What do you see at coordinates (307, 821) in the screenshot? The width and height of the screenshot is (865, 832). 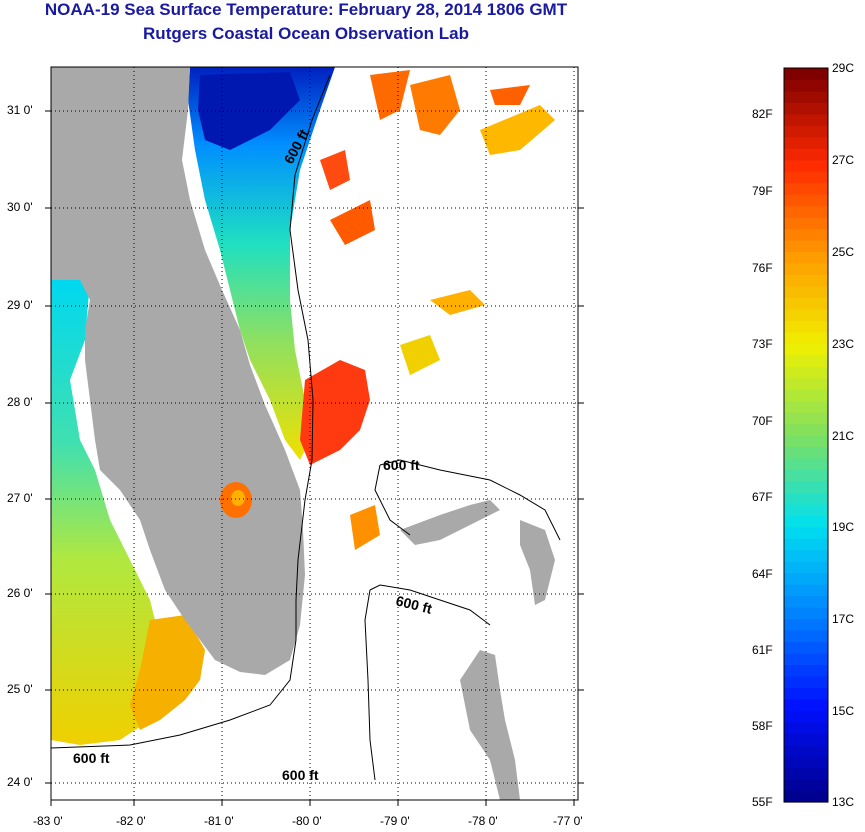 I see `lon-label: -80 0'` at bounding box center [307, 821].